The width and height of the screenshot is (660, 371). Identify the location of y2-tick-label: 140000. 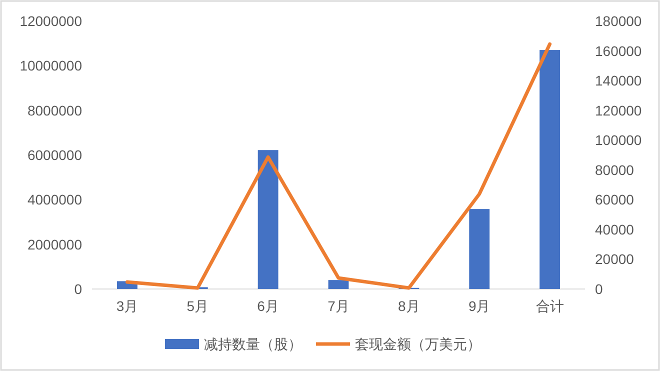
(618, 80).